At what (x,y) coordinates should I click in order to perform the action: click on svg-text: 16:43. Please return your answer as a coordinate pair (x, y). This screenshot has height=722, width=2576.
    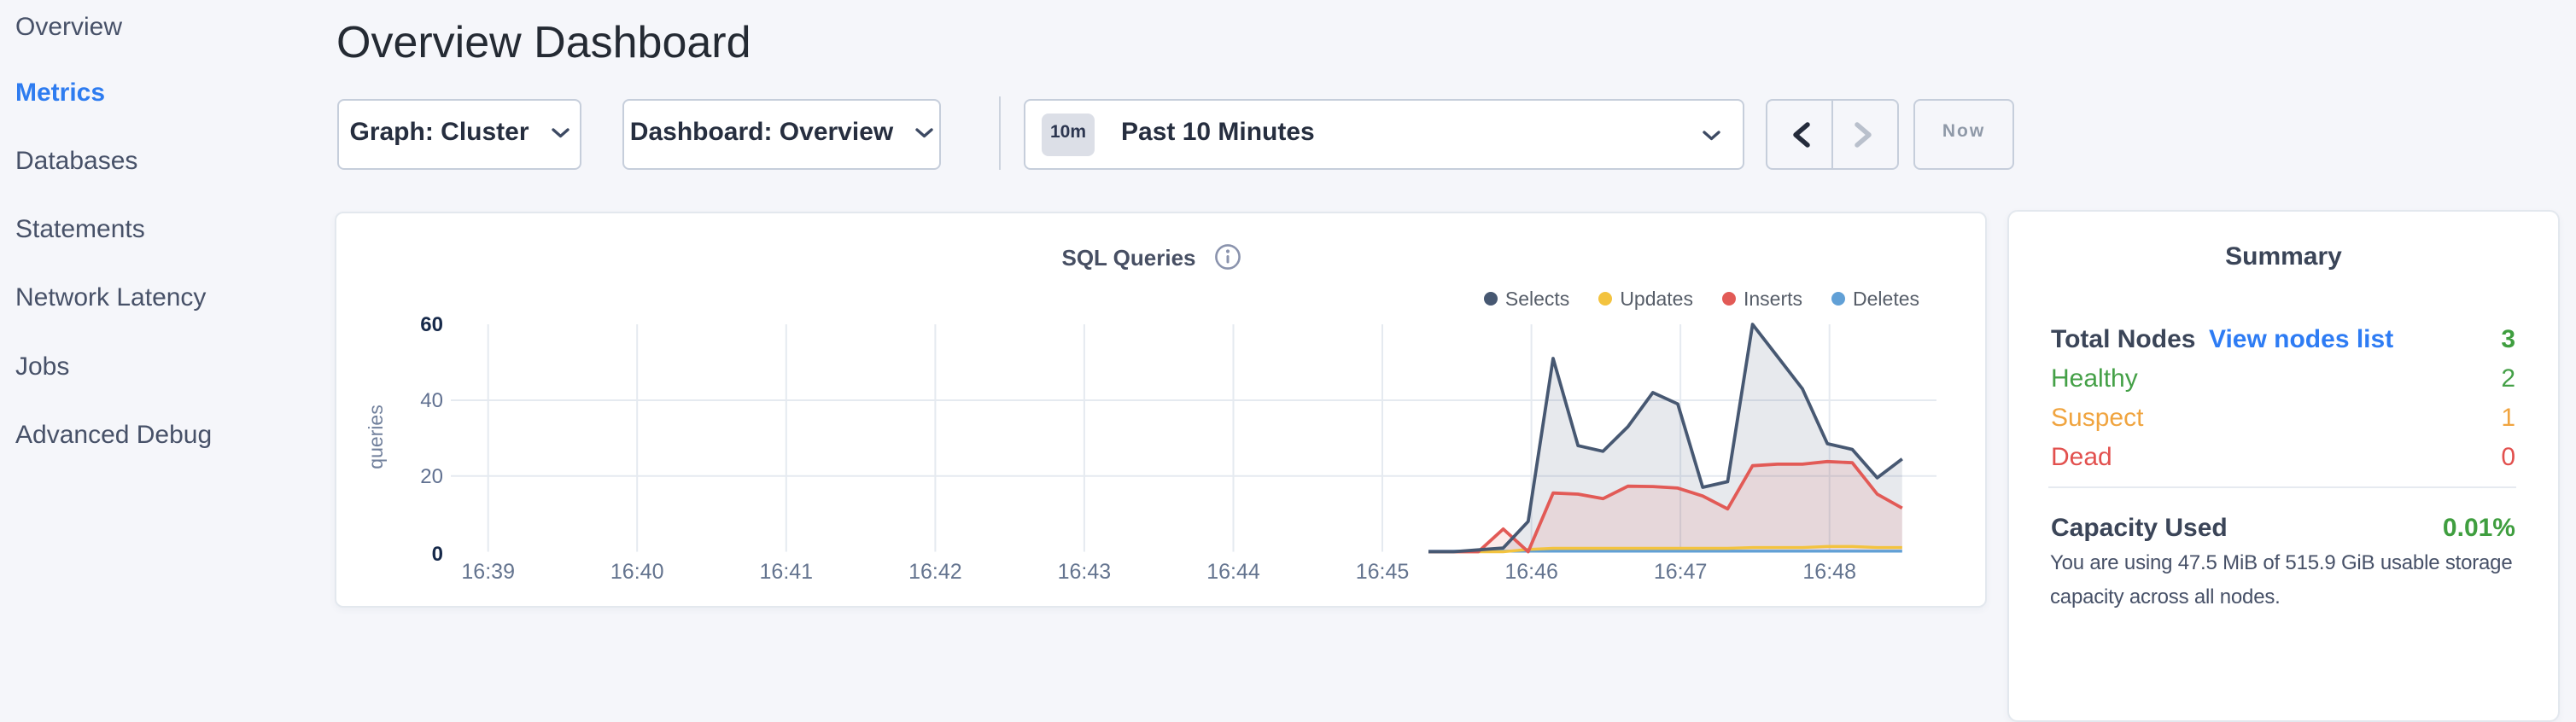
    Looking at the image, I should click on (1085, 572).